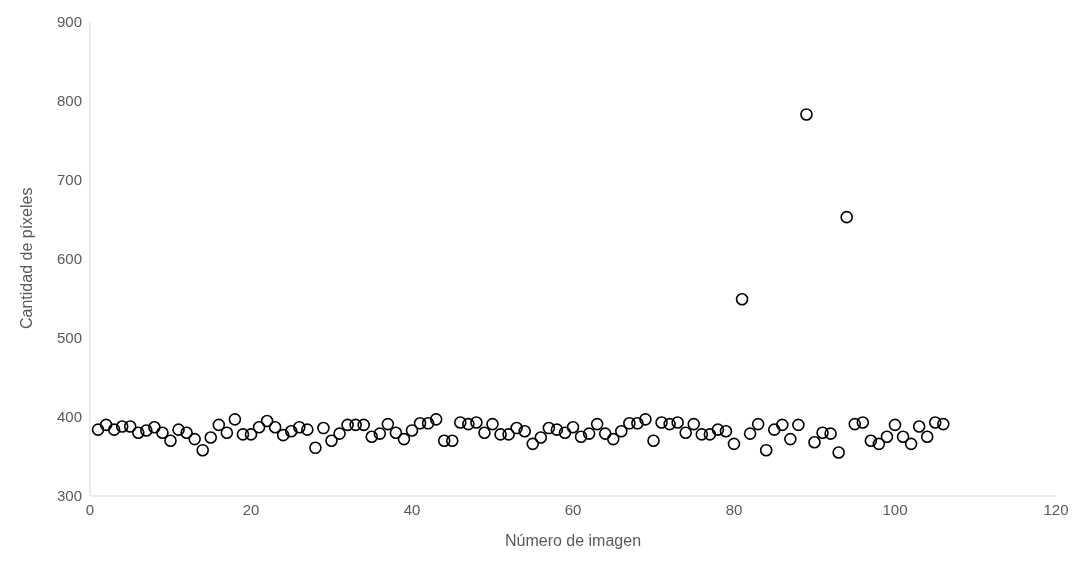 The image size is (1088, 564). I want to click on x-axis-title: Número de imagen, so click(573, 540).